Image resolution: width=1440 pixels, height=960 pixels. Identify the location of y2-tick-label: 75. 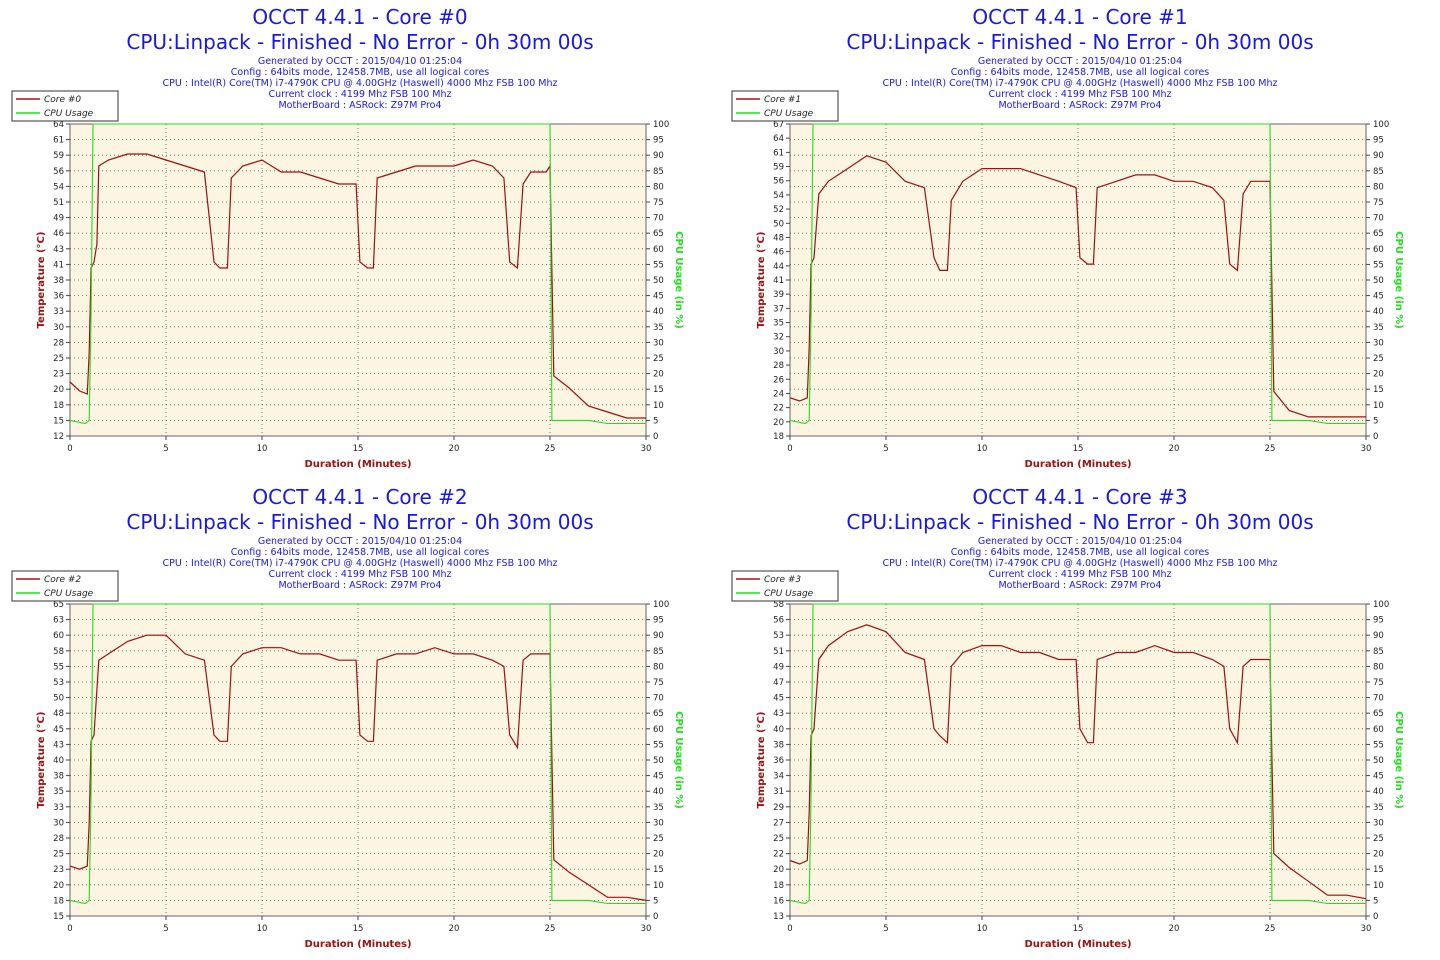
(1378, 683).